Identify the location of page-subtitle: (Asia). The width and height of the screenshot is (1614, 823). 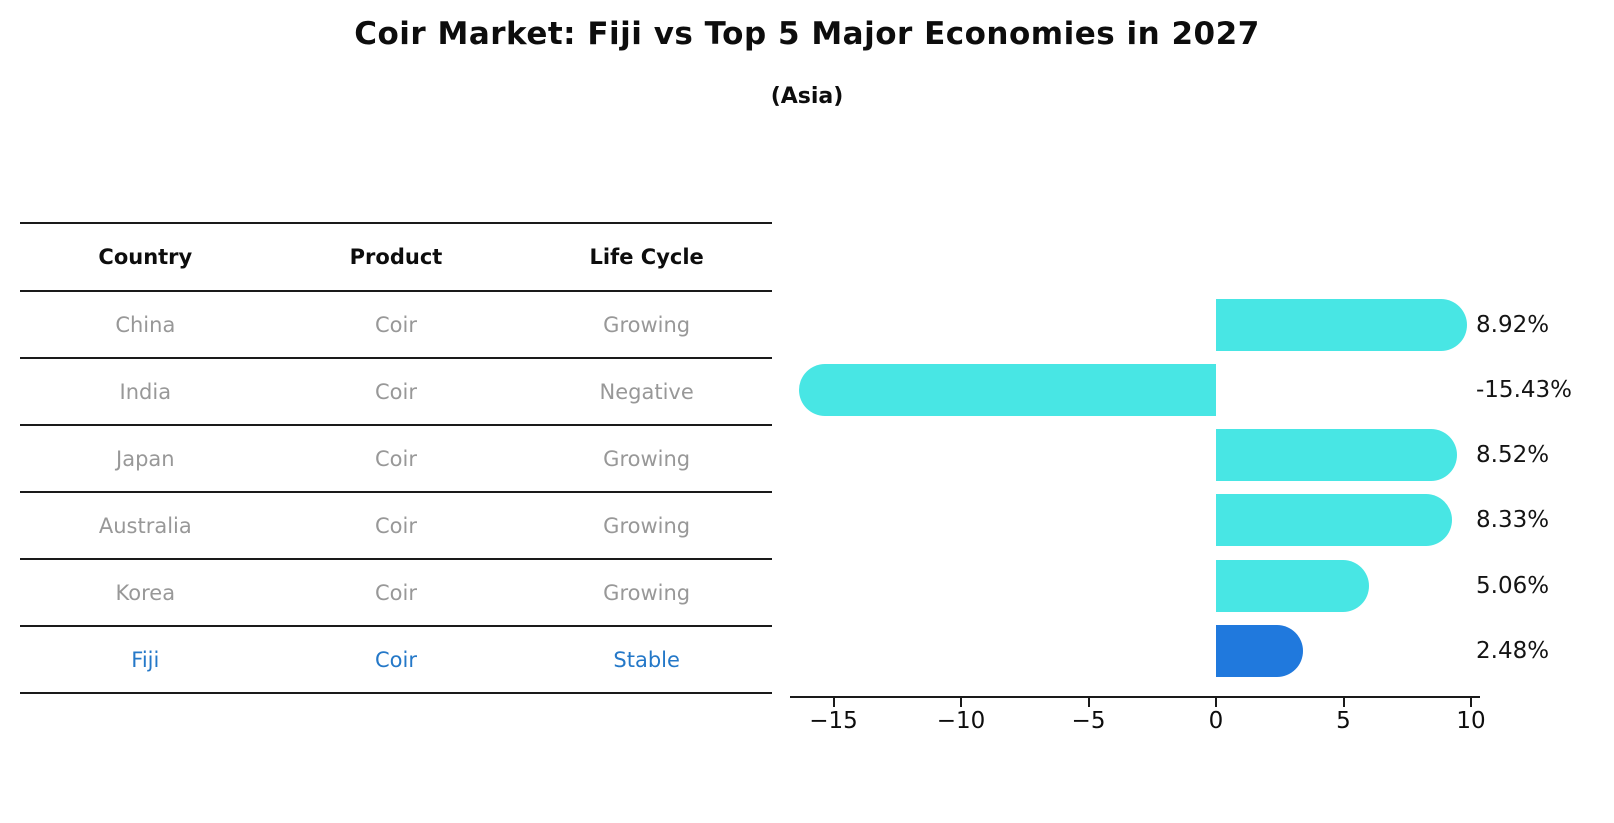
(807, 96).